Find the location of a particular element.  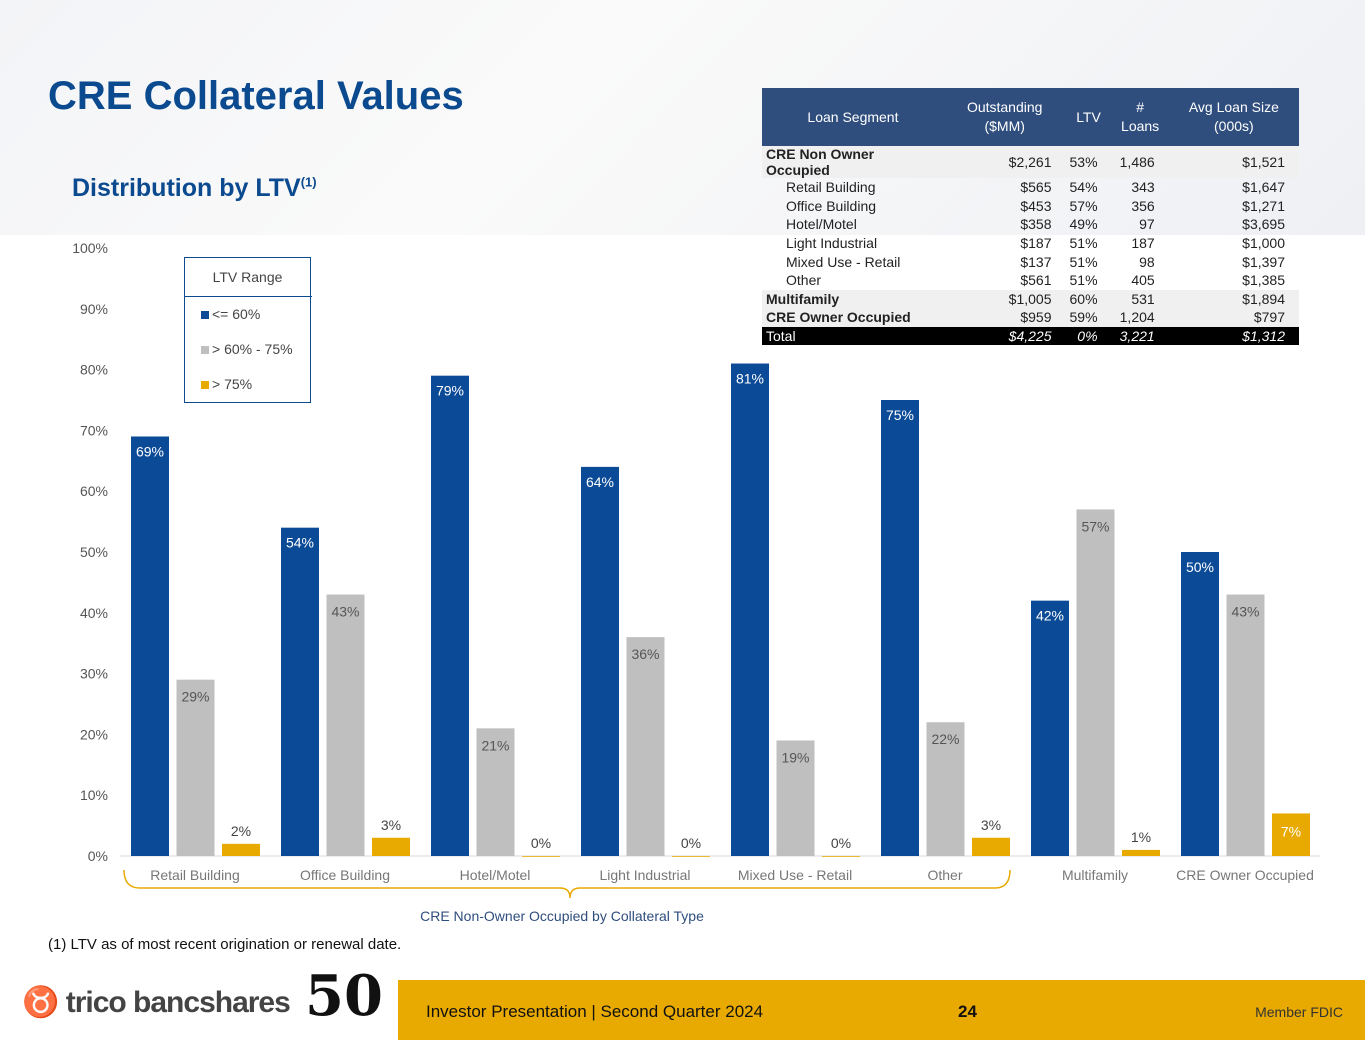

table-cell: $358 is located at coordinates (1036, 224).